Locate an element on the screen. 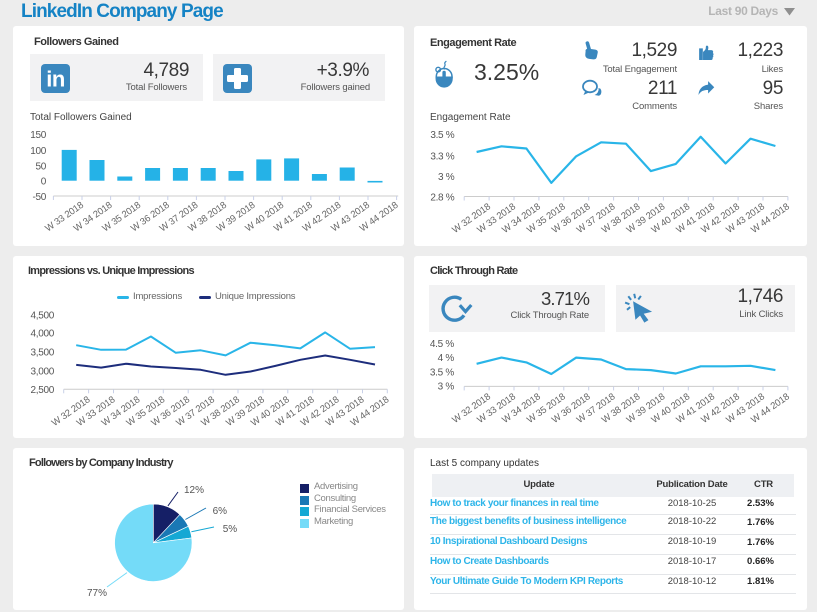  svg-text: in is located at coordinates (55, 79).